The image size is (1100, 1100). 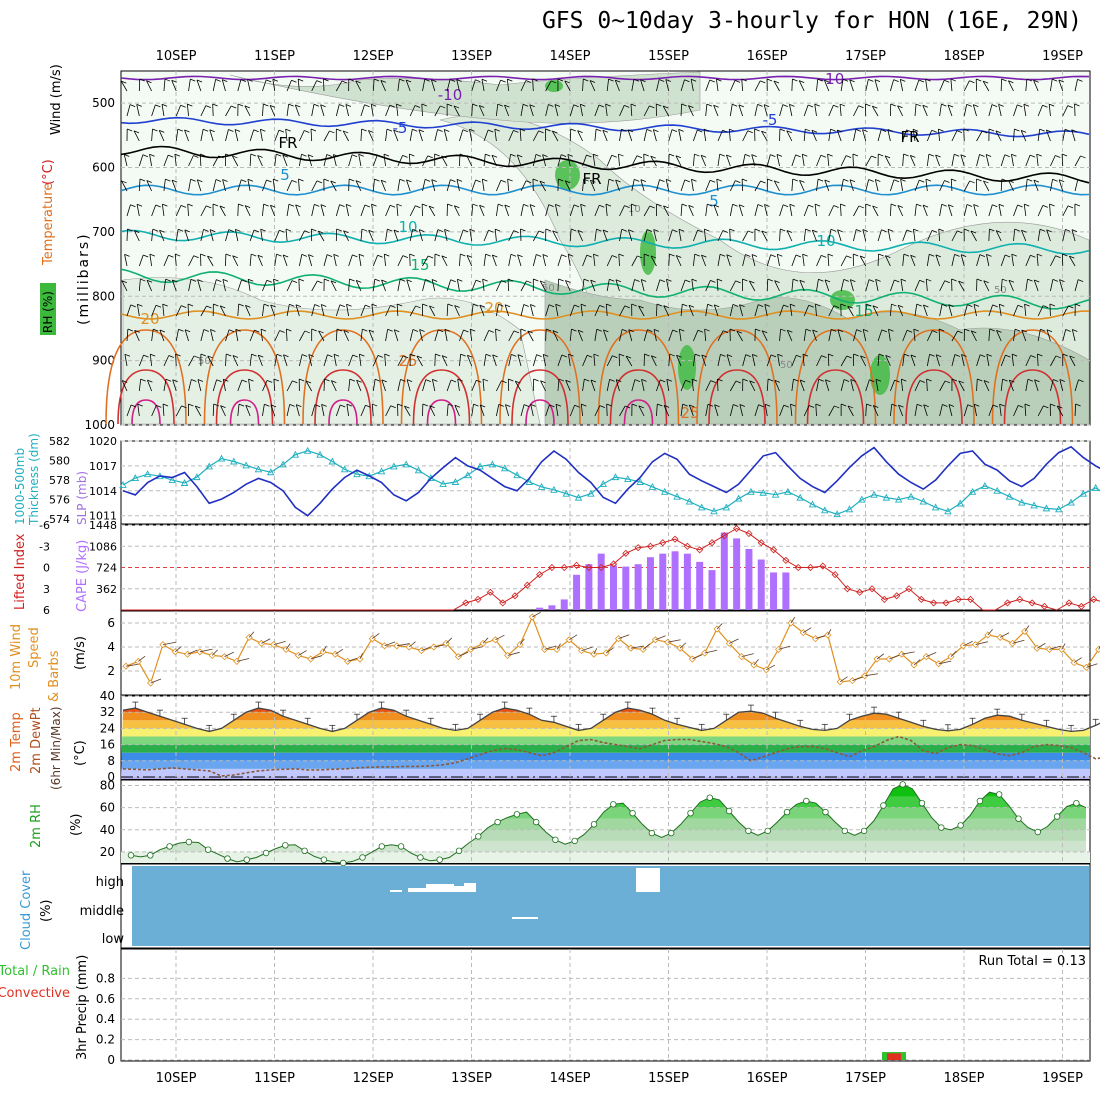 I want to click on panel-cloud-cover, so click(x=605, y=906).